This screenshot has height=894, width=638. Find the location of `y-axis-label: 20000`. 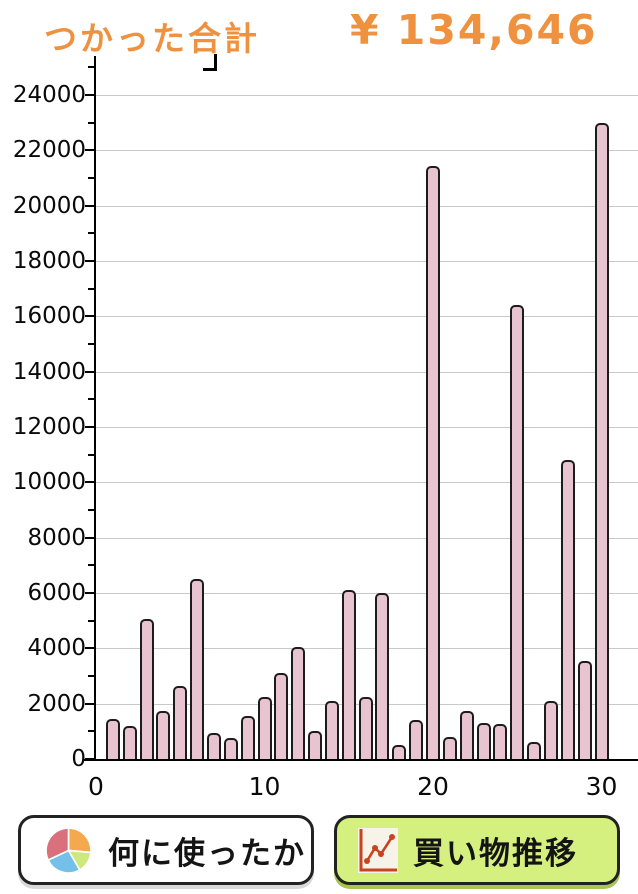

y-axis-label: 20000 is located at coordinates (49, 205).